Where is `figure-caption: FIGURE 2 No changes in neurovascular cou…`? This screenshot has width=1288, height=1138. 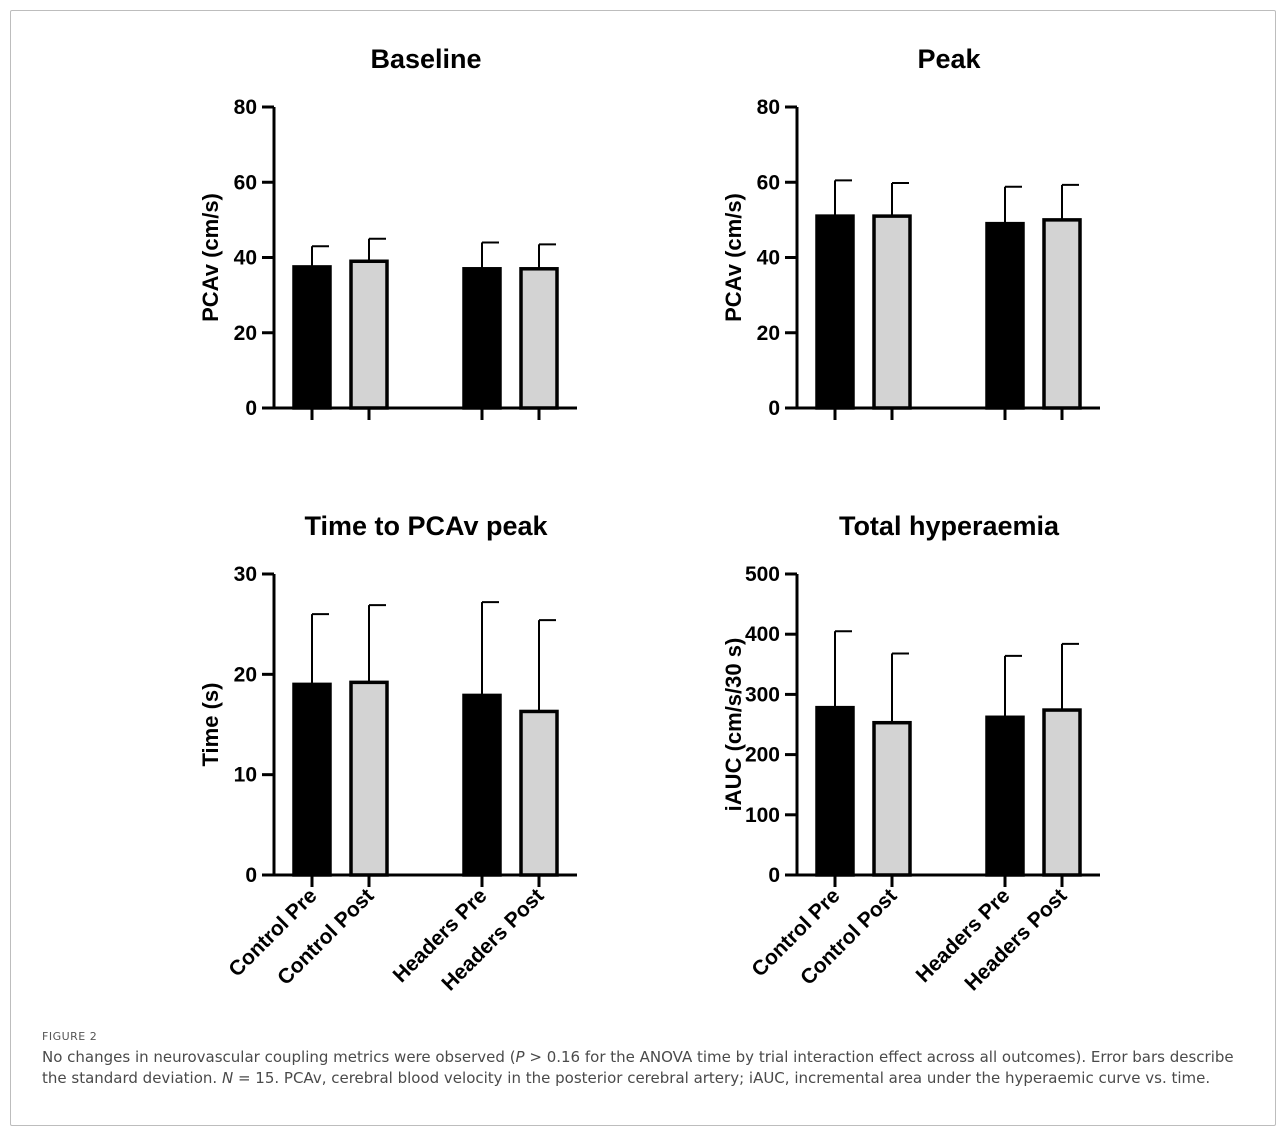
figure-caption: FIGURE 2 No changes in neurovascular cou… is located at coordinates (652, 1059).